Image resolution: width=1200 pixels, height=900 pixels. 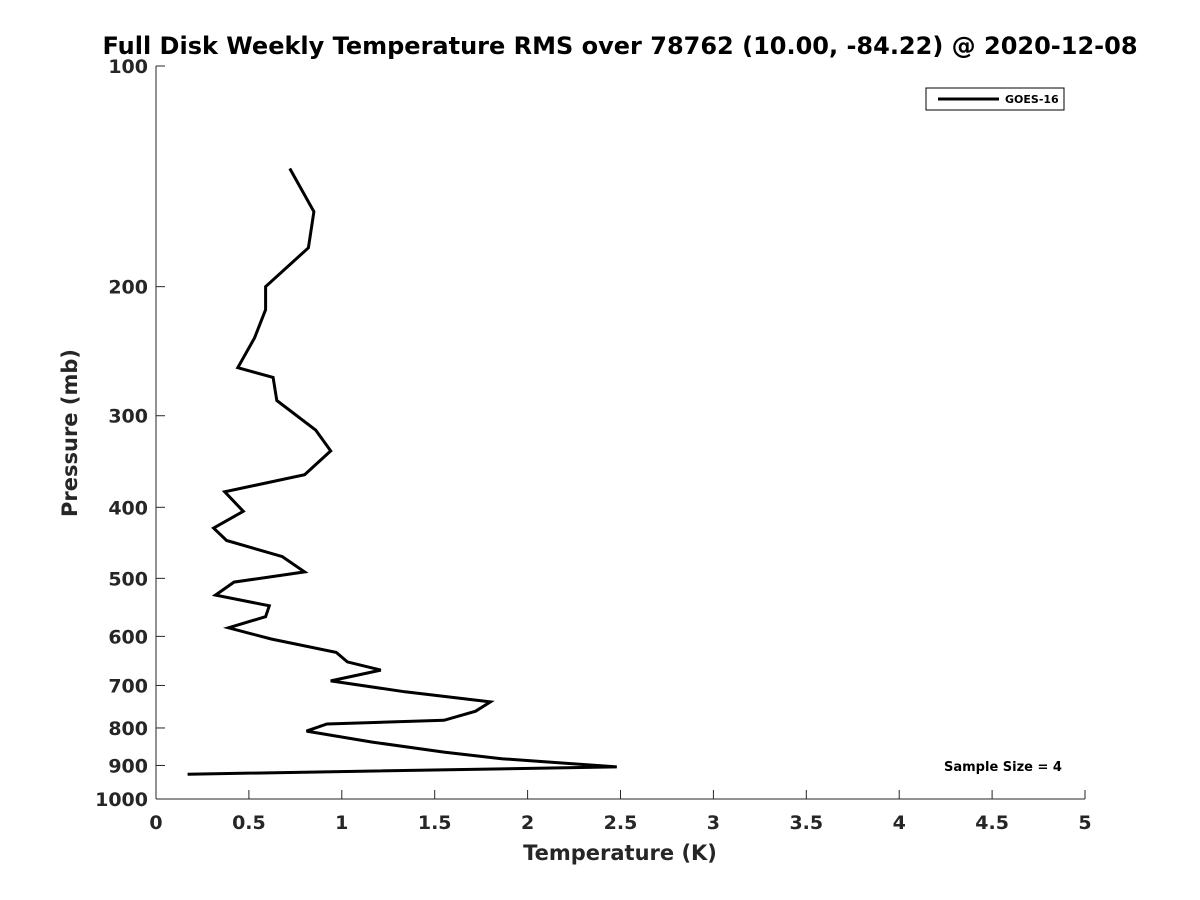 I want to click on x-axis-ticks: 0 0.5 1 1.5 2 2.5 3 3.5 4 4.5 5, so click(x=620, y=812).